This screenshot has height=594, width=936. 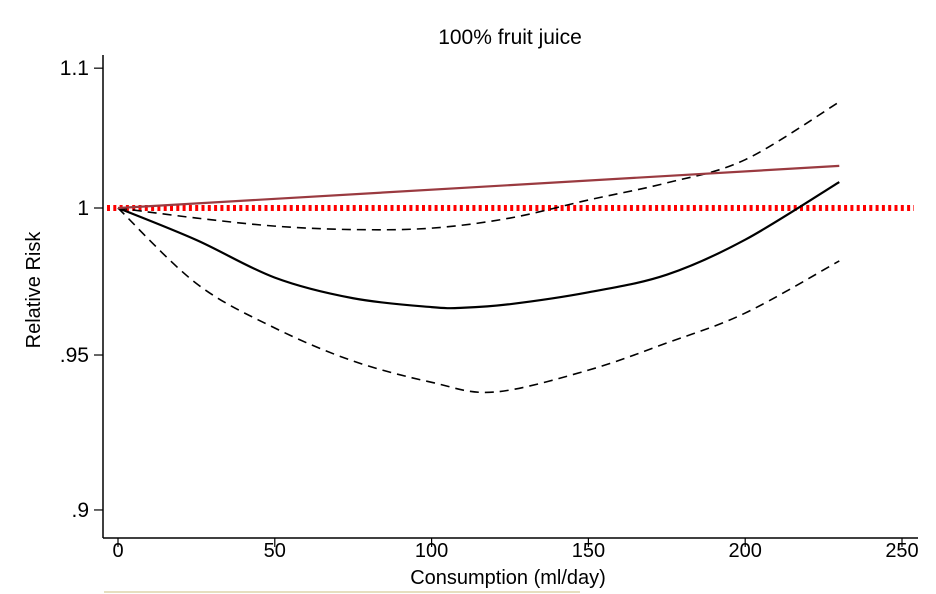 I want to click on y-tick-label: 1.1, so click(x=74, y=68).